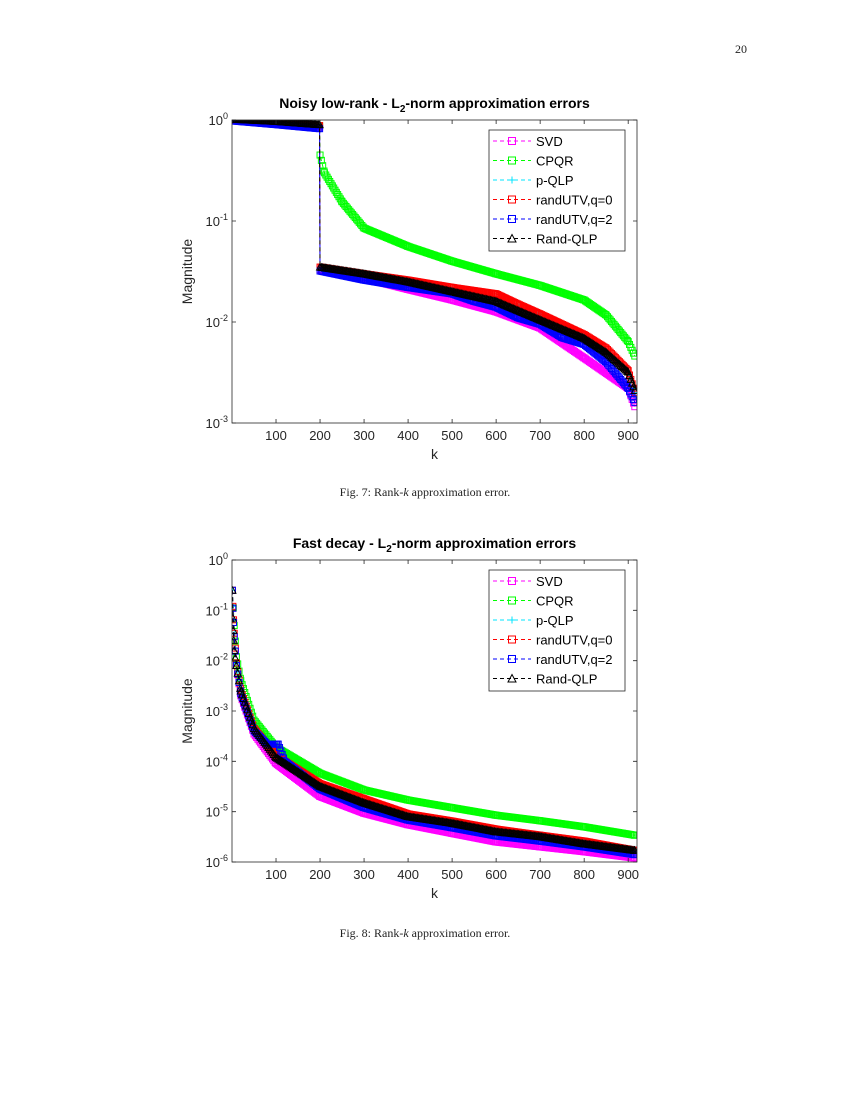  I want to click on legend-label: Rand-QLP, so click(566, 679).